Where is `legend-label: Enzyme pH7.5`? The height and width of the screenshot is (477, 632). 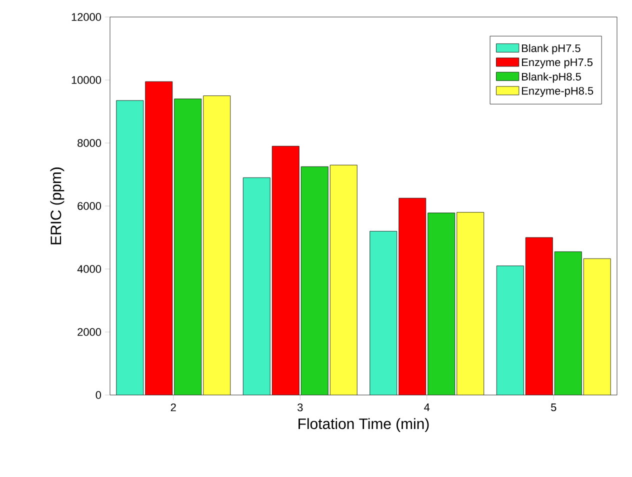 legend-label: Enzyme pH7.5 is located at coordinates (557, 63).